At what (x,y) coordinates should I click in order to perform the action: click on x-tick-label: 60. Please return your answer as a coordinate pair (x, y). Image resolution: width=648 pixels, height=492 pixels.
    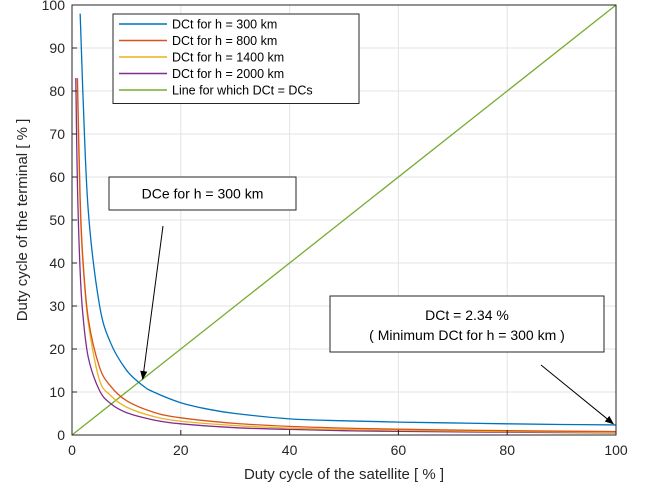
    Looking at the image, I should click on (399, 450).